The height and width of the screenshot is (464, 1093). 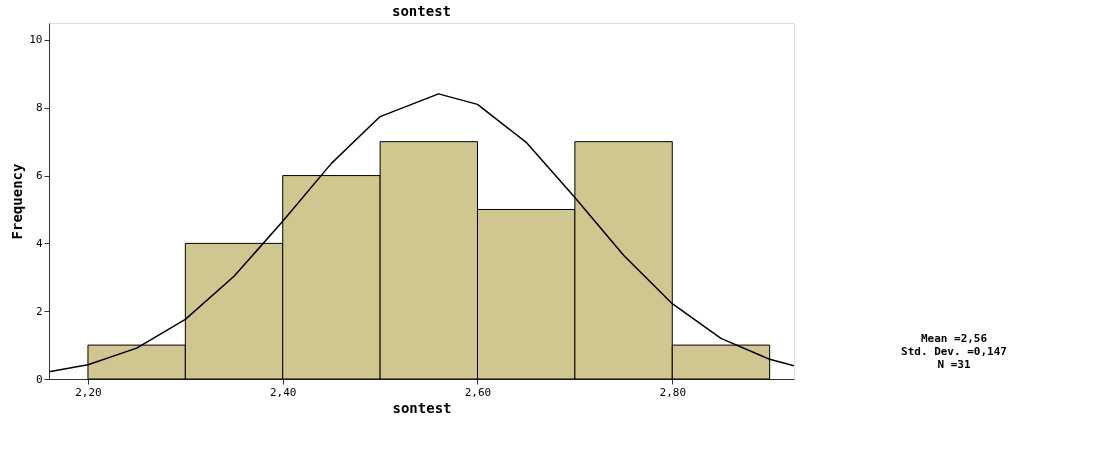 What do you see at coordinates (39, 108) in the screenshot?
I see `y-tick-label: 8` at bounding box center [39, 108].